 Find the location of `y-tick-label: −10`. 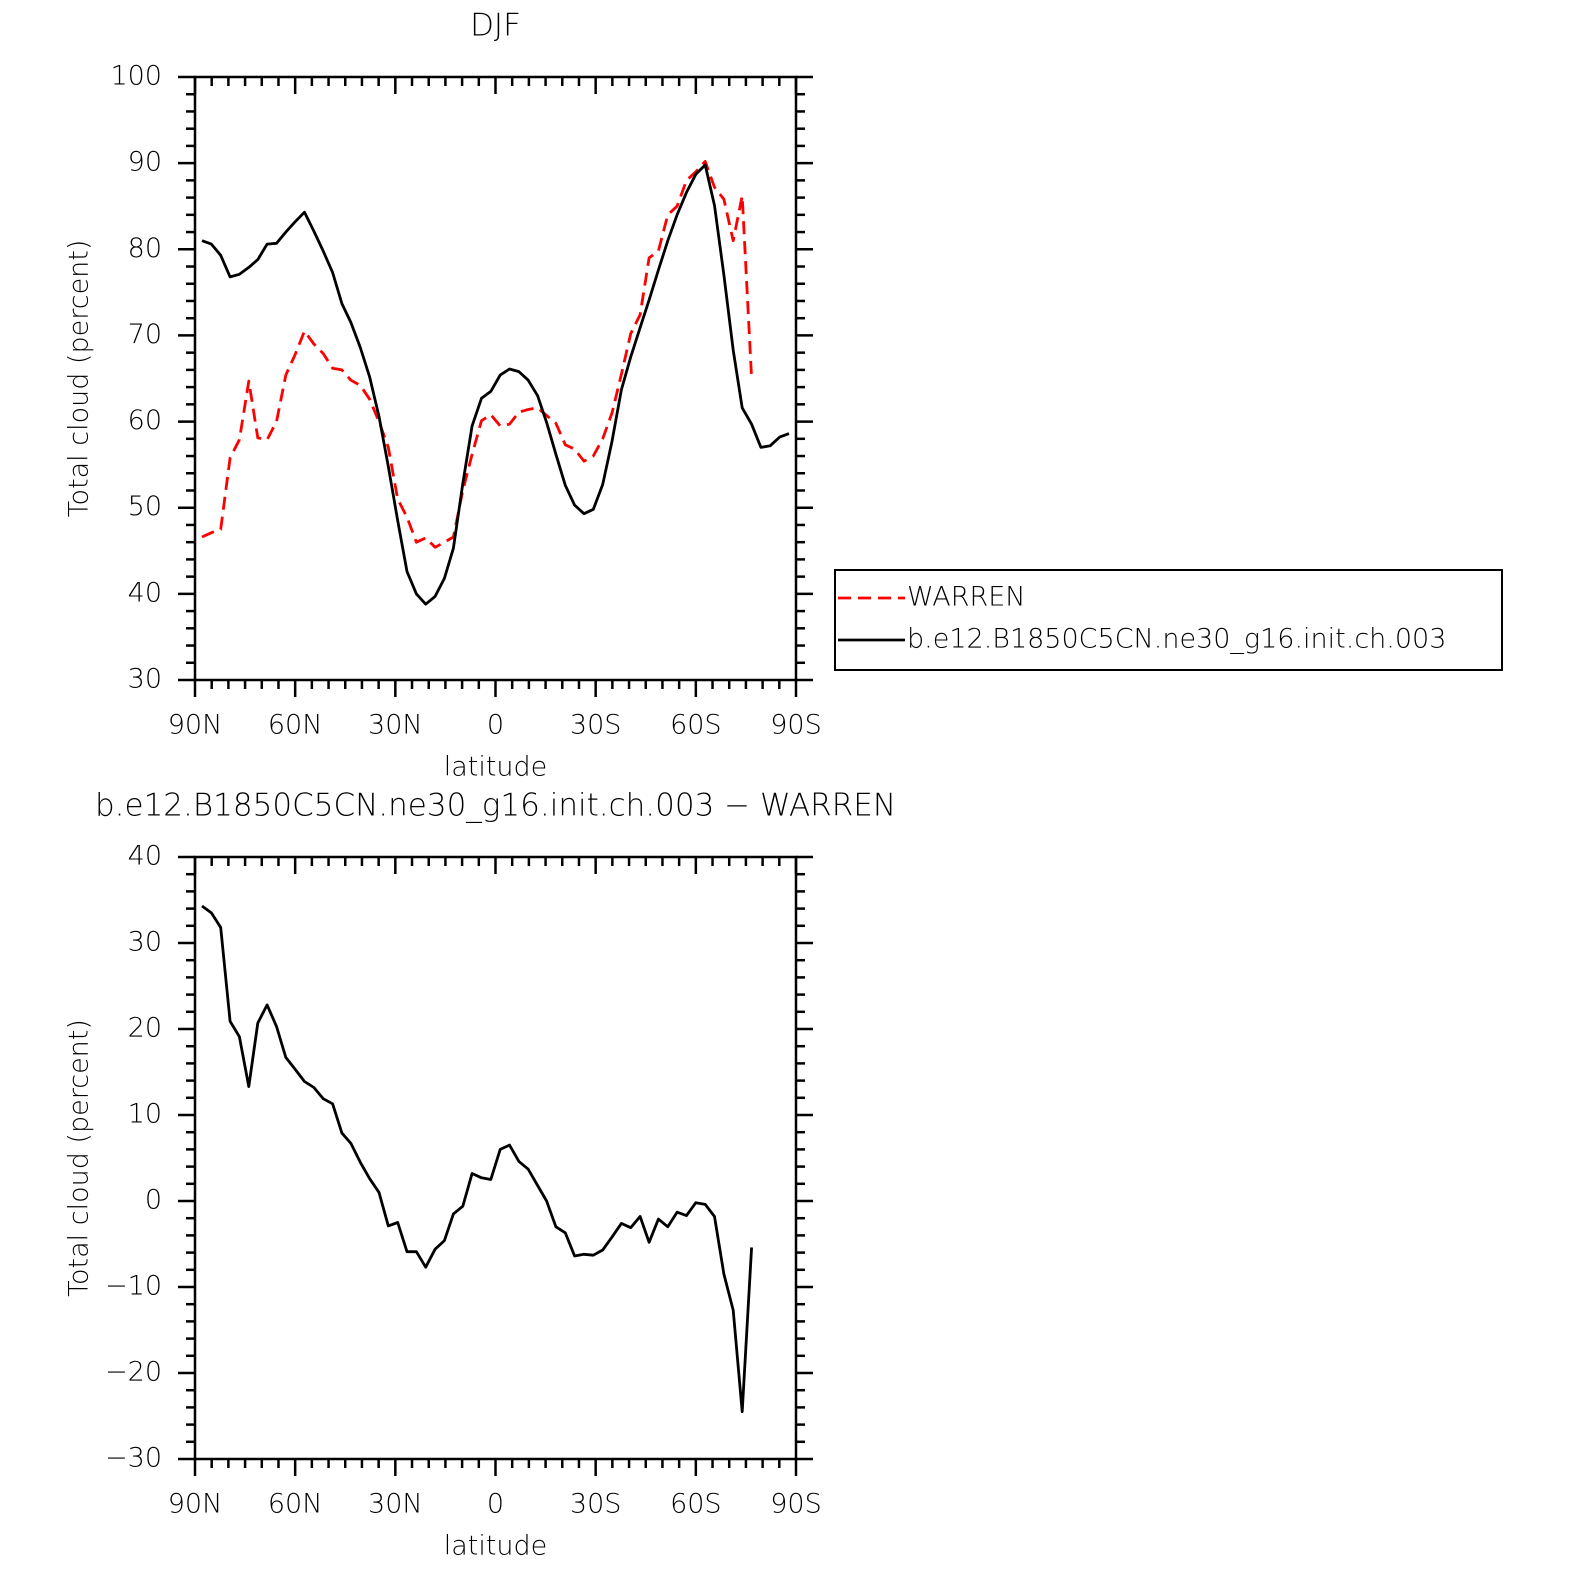

y-tick-label: −10 is located at coordinates (133, 1286).